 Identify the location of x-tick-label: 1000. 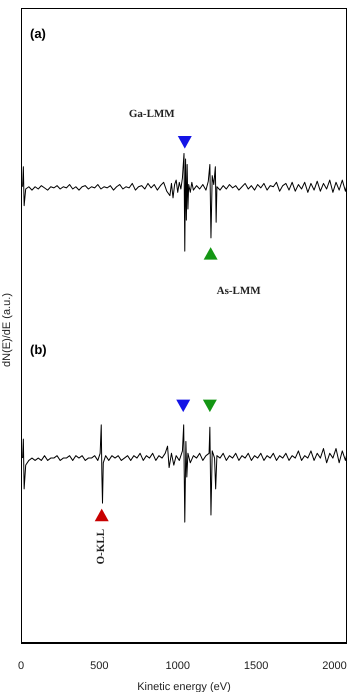
(177, 666).